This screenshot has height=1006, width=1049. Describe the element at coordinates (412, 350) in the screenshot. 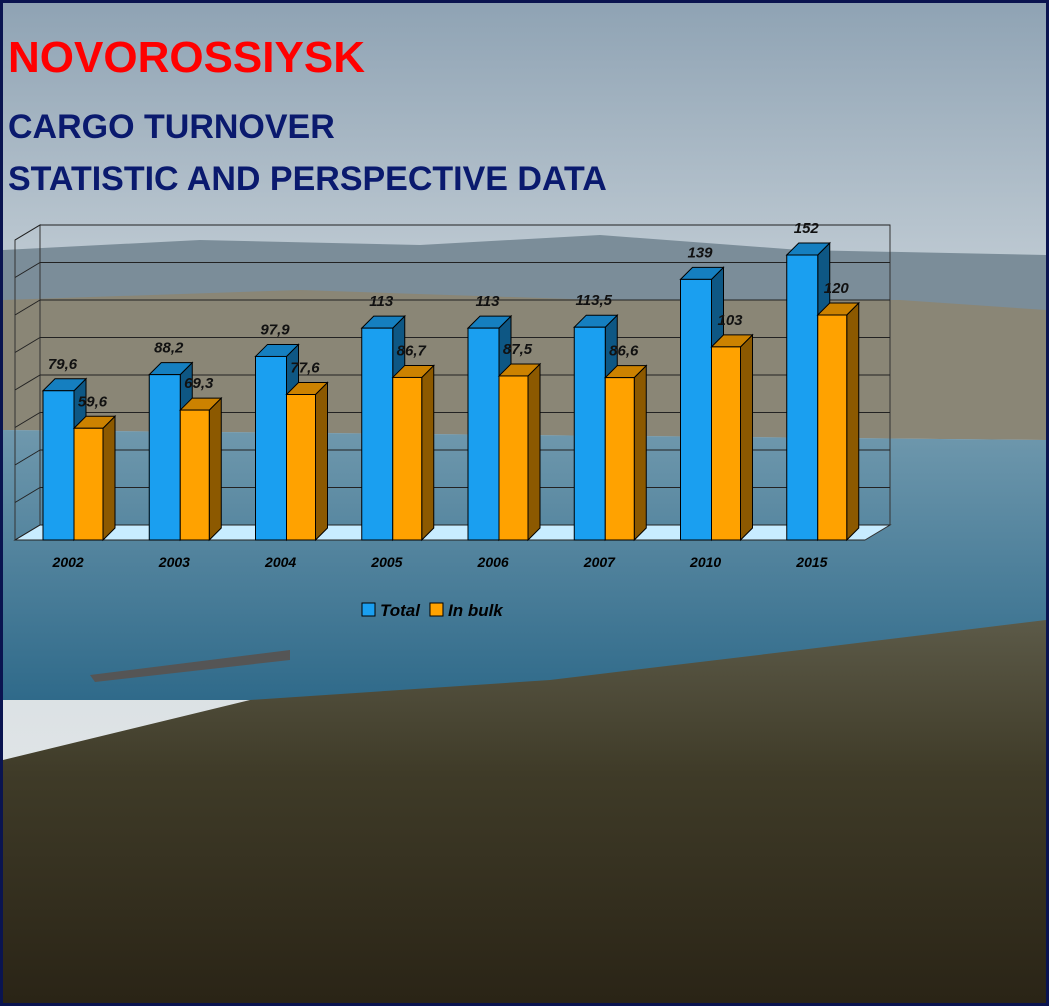

I see `data-label: 86,7` at that location.